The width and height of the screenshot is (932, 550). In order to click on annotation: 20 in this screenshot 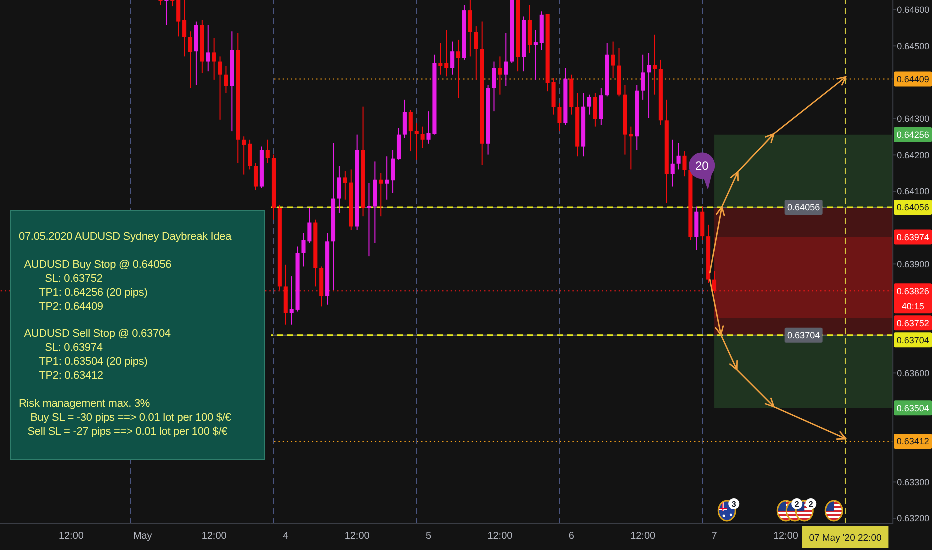, I will do `click(702, 166)`.